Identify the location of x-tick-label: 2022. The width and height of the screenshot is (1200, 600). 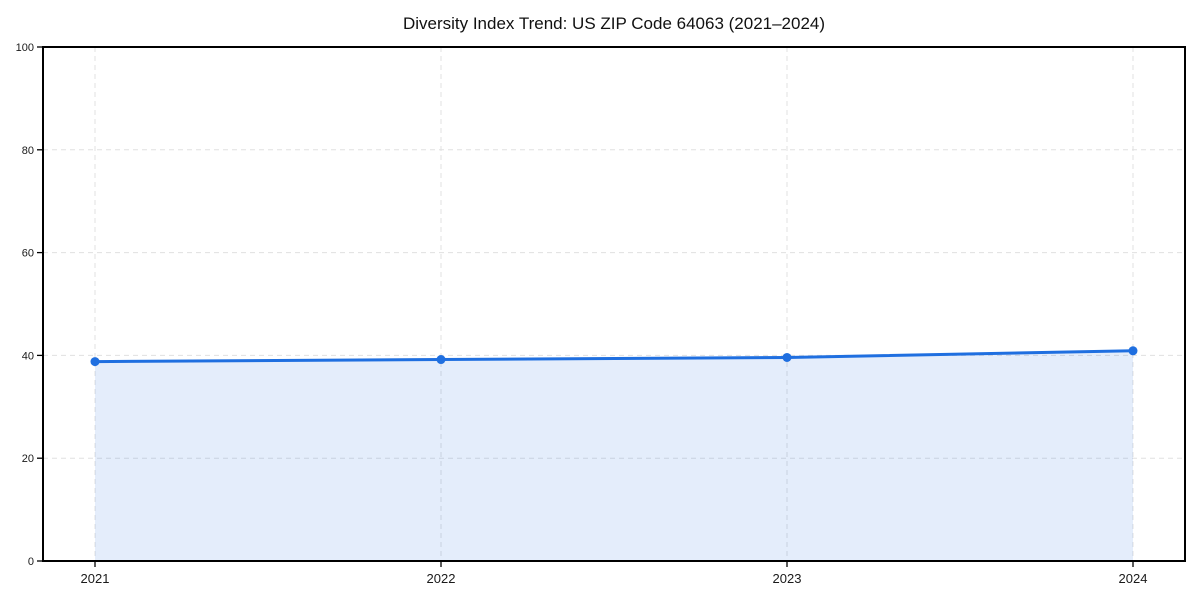
(441, 578).